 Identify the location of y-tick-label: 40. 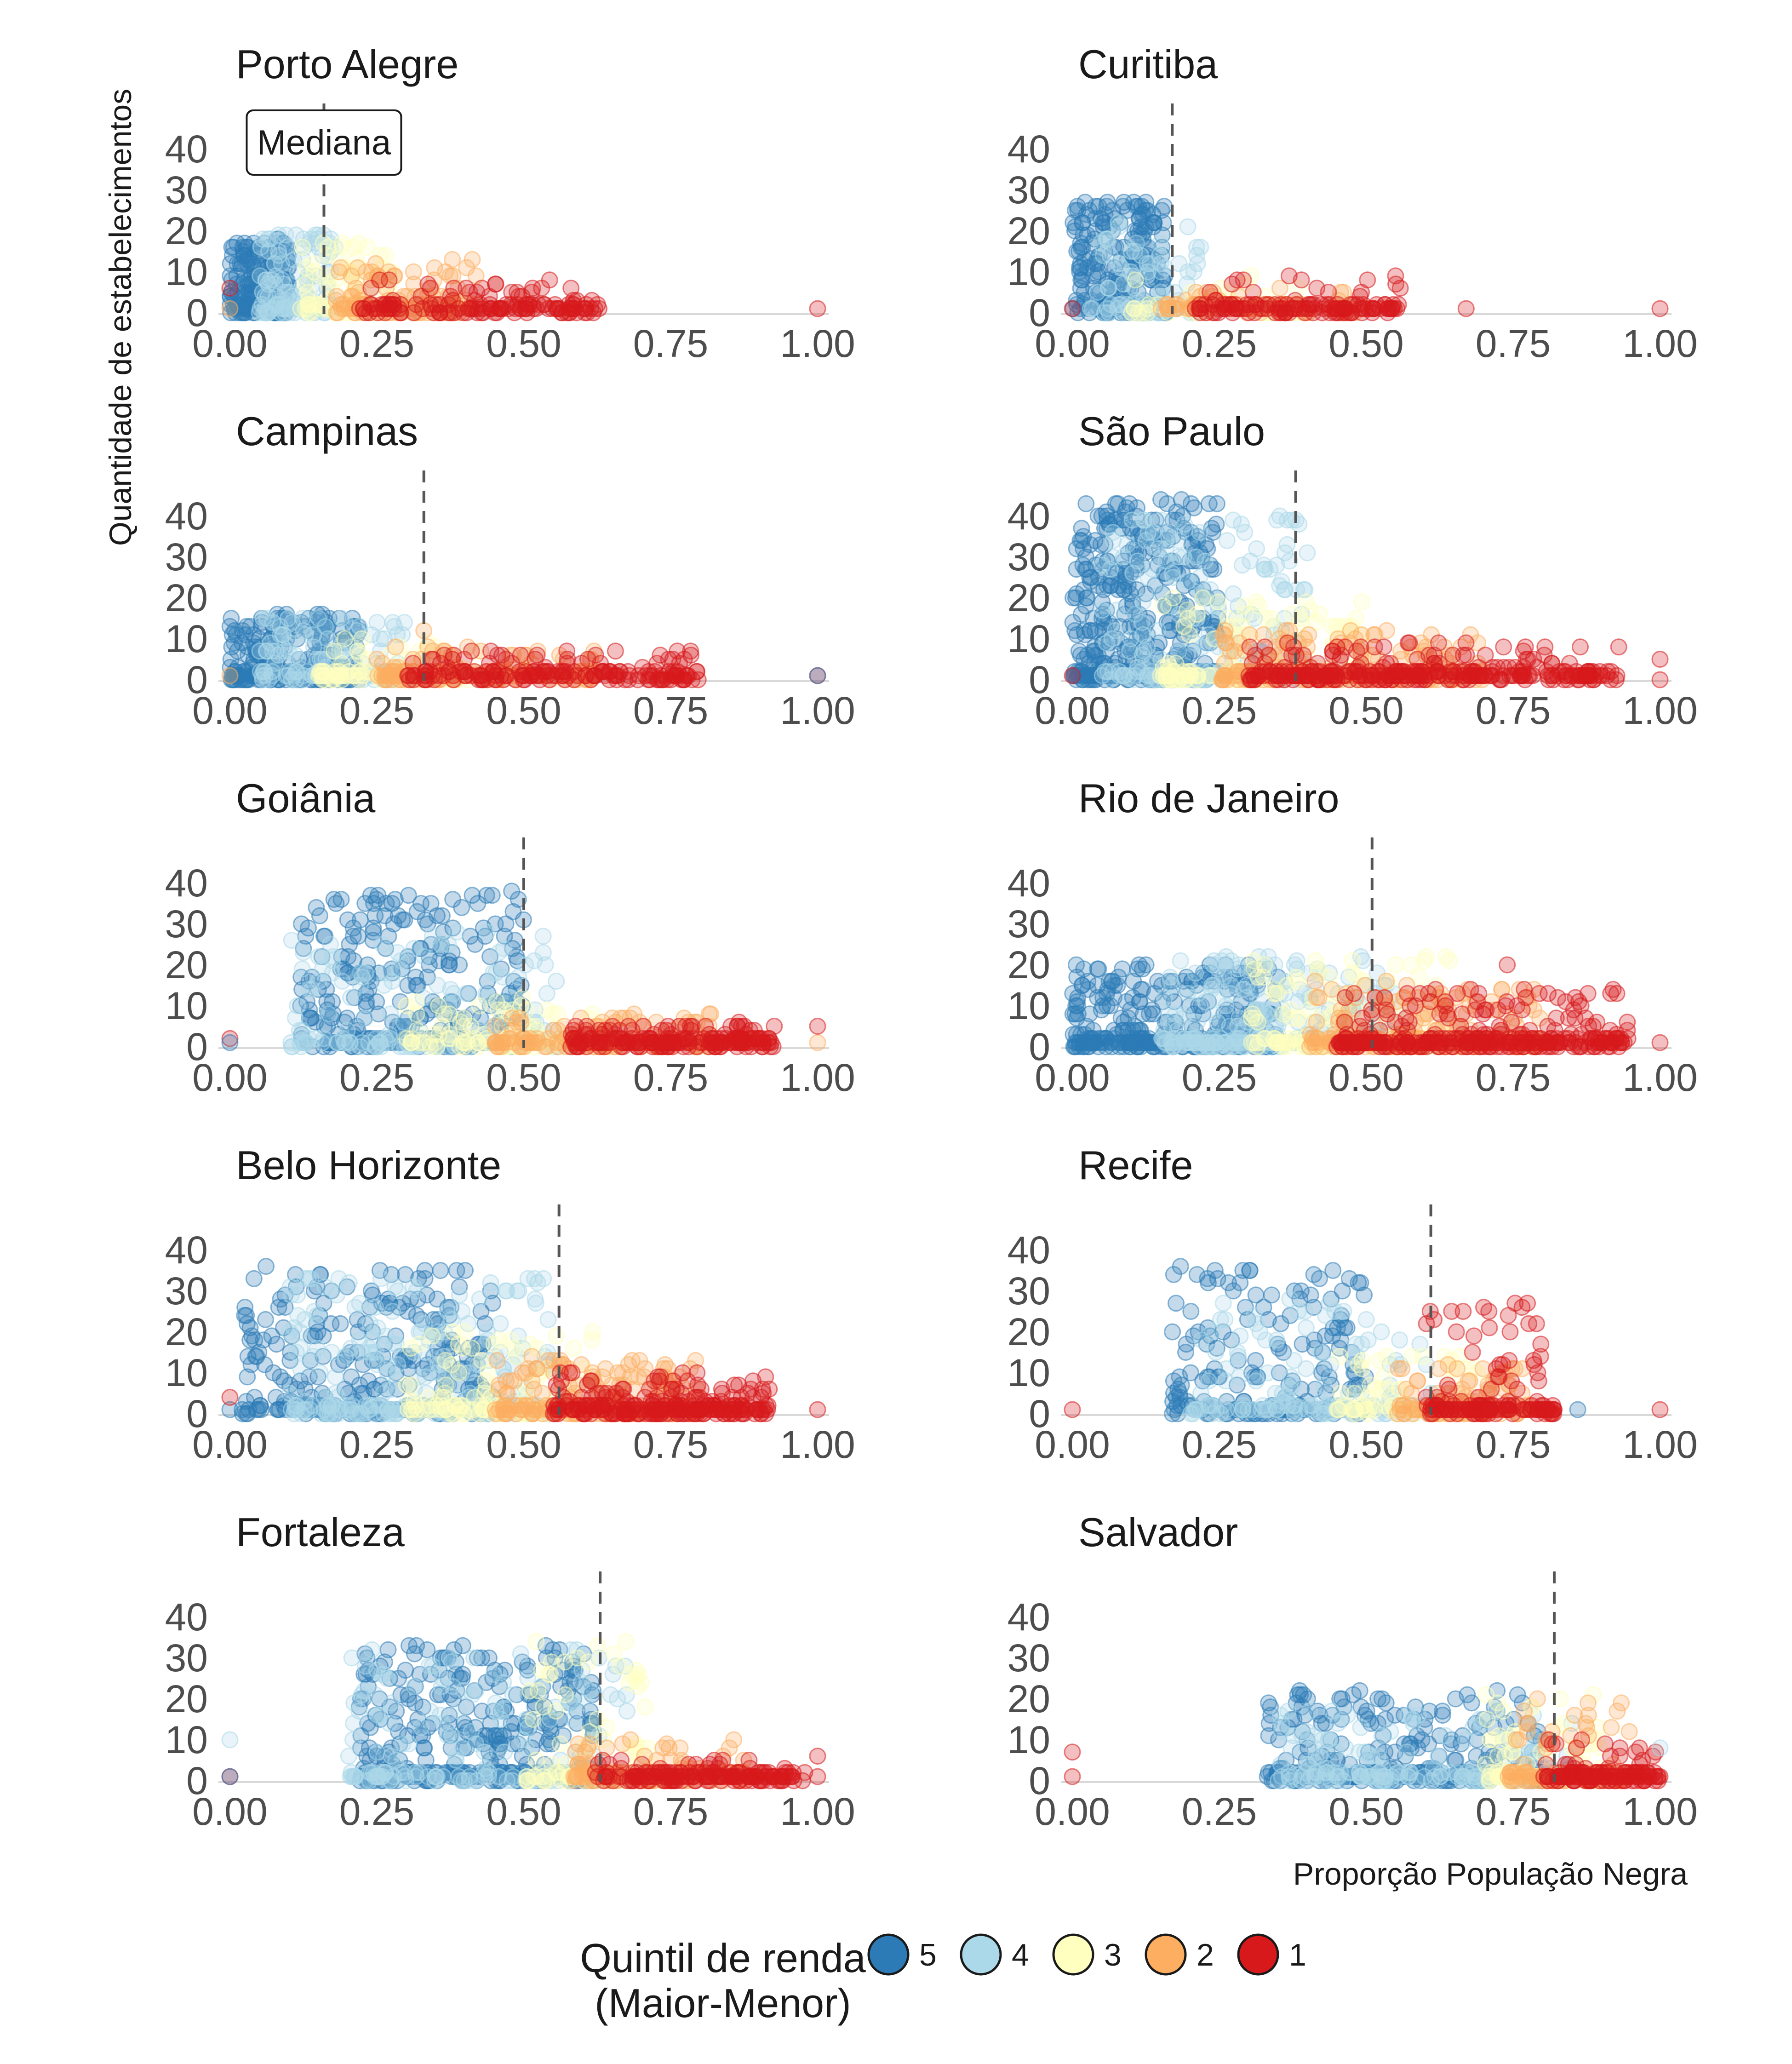
(186, 149).